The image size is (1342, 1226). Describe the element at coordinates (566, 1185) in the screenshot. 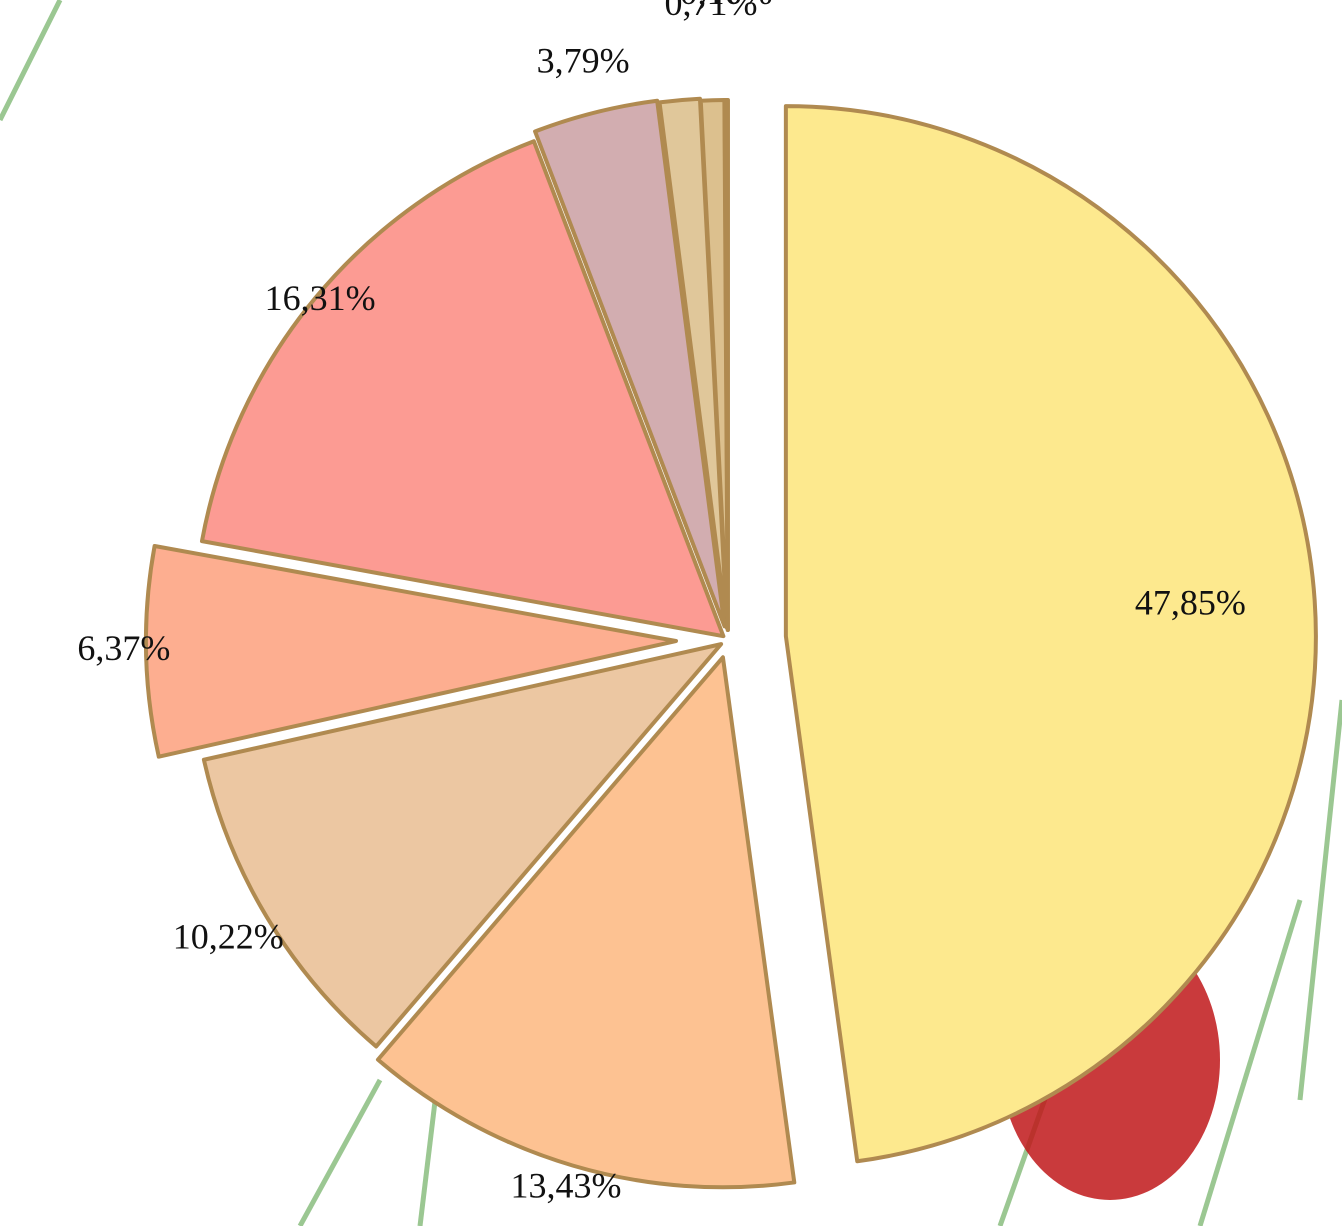

I see `data-label: 13,43%` at that location.